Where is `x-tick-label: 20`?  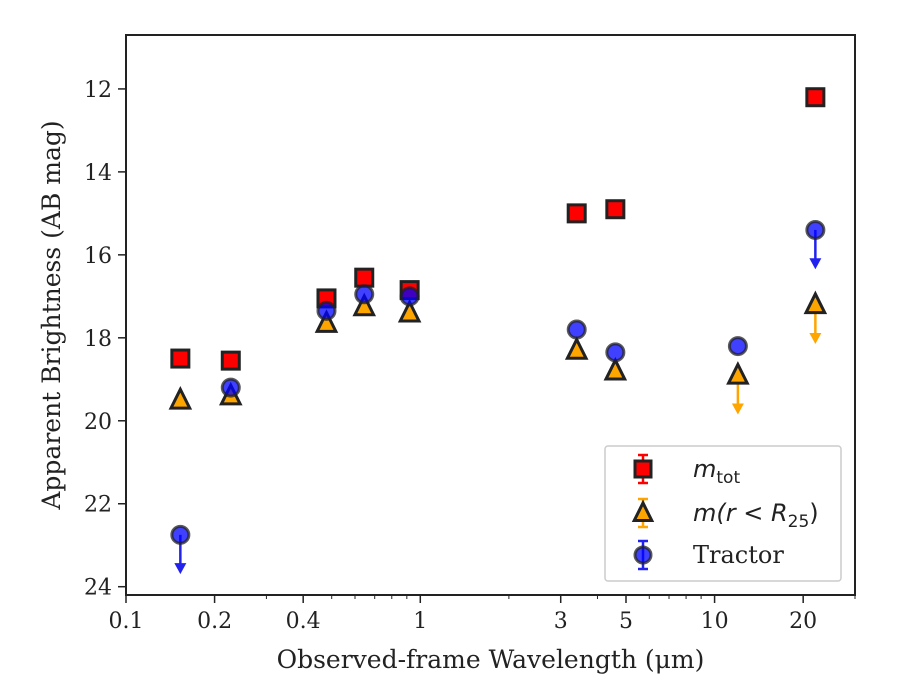
x-tick-label: 20 is located at coordinates (803, 621).